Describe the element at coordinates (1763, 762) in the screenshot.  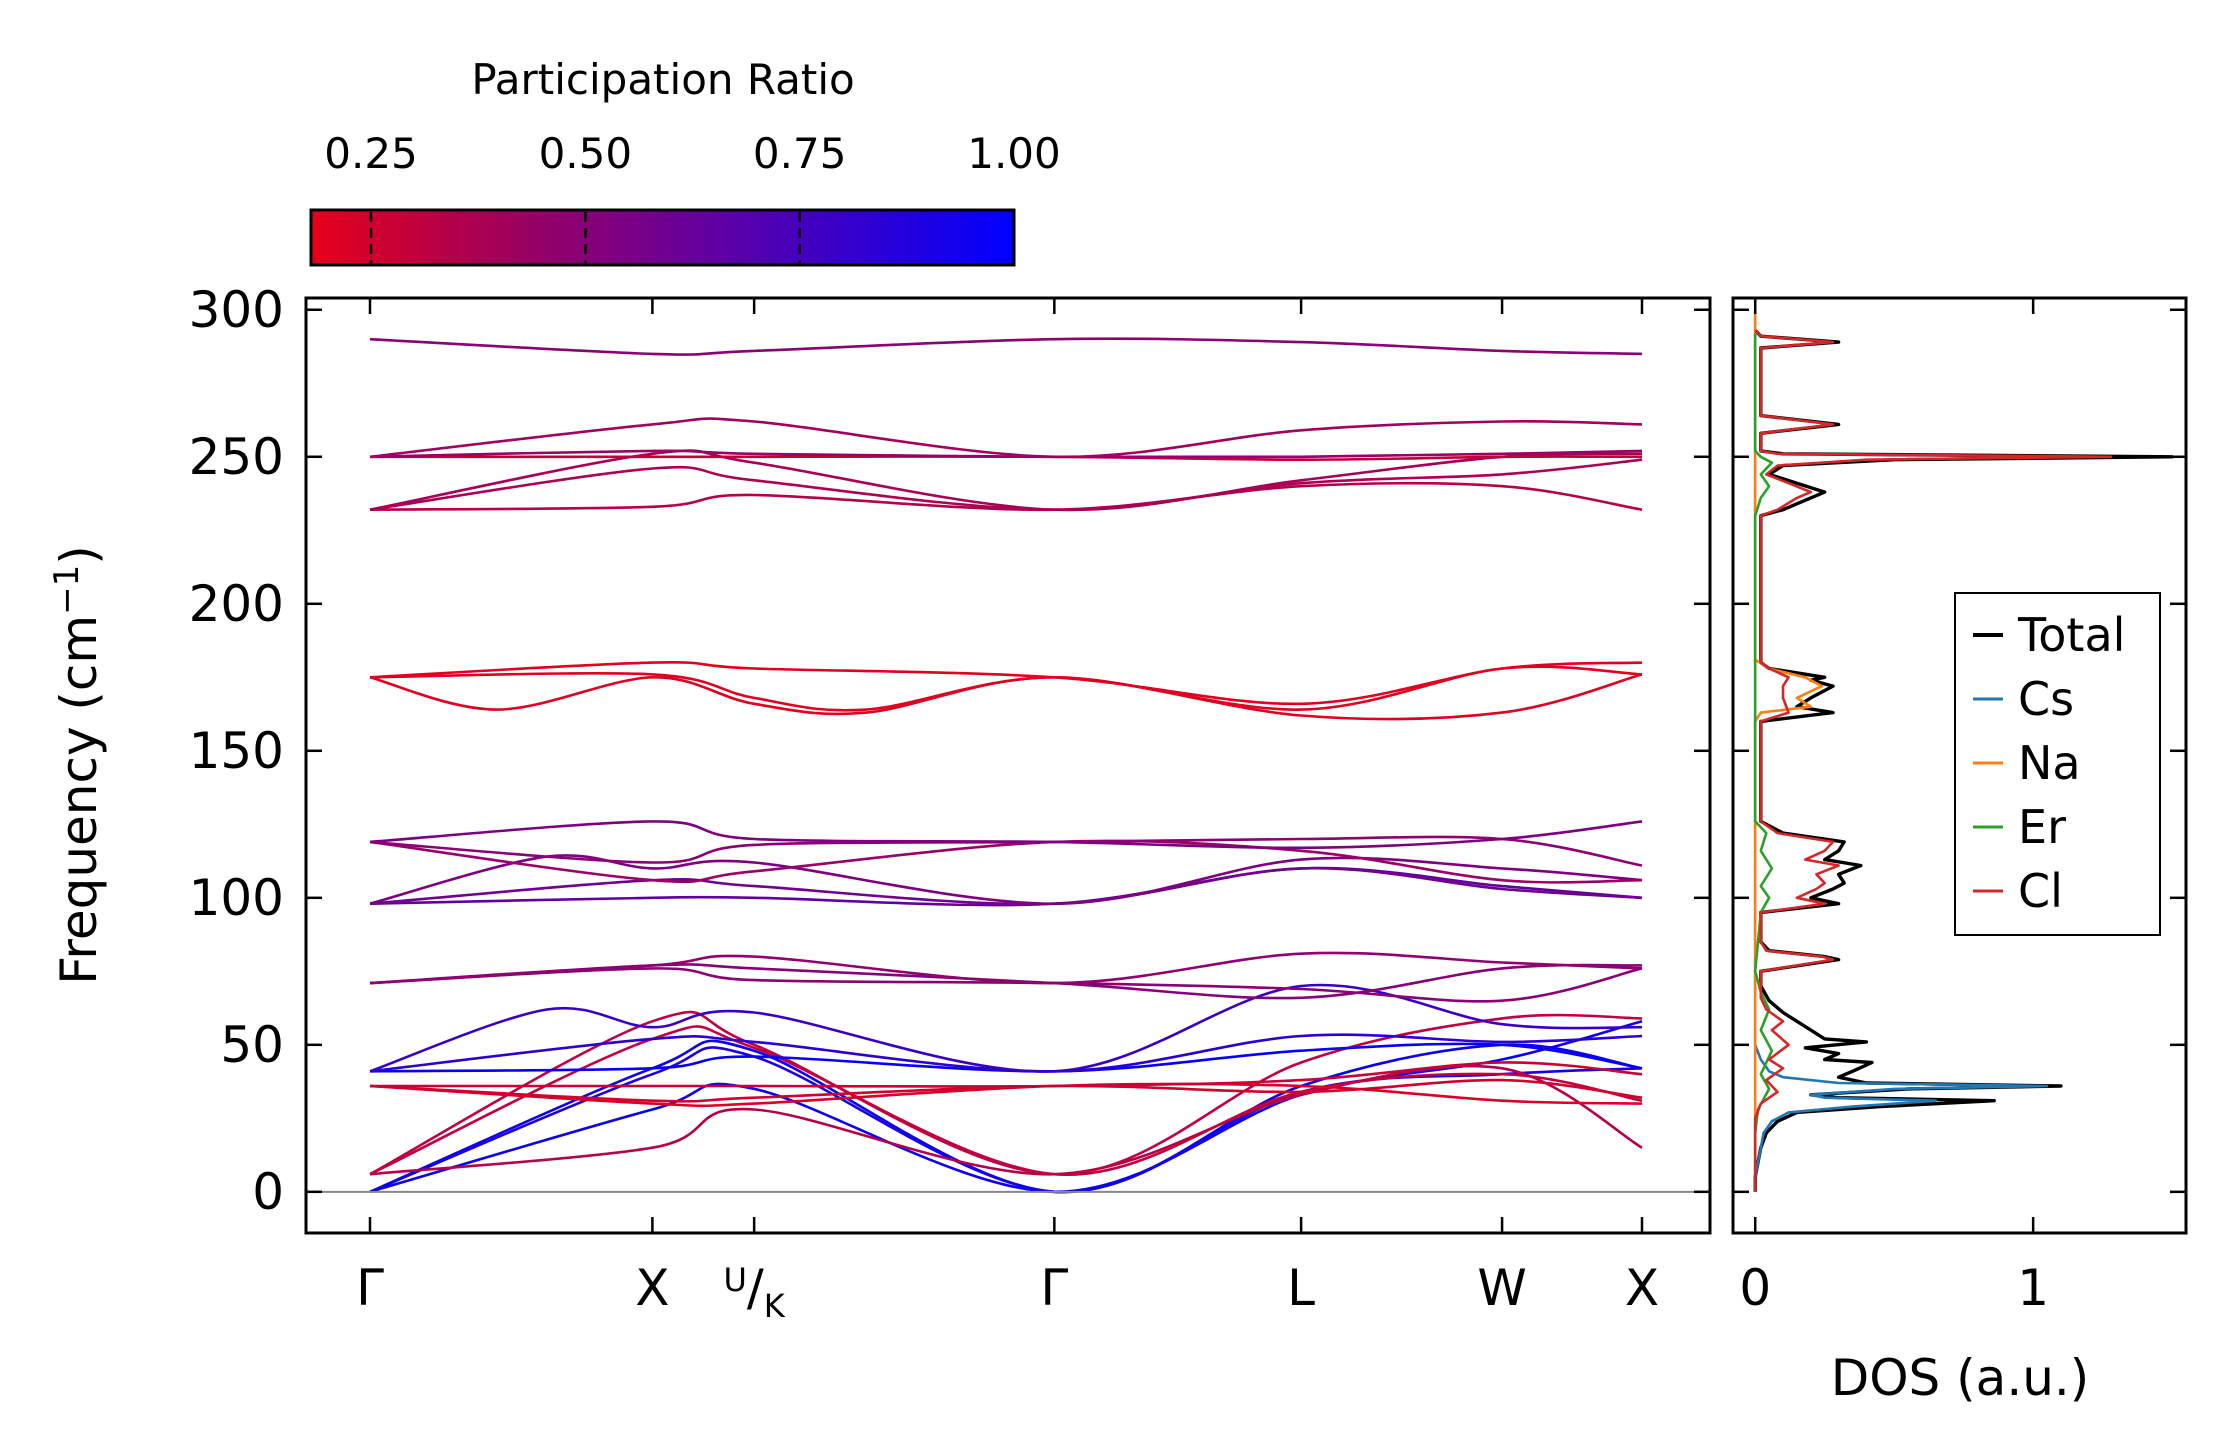
I see `dos-line-er` at that location.